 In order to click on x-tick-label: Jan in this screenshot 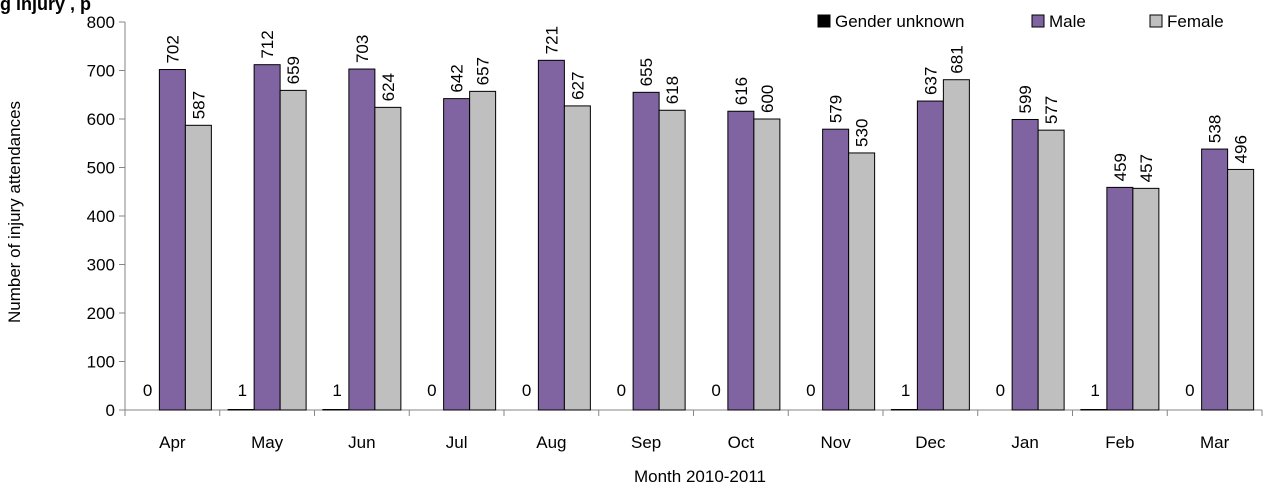, I will do `click(1024, 442)`.